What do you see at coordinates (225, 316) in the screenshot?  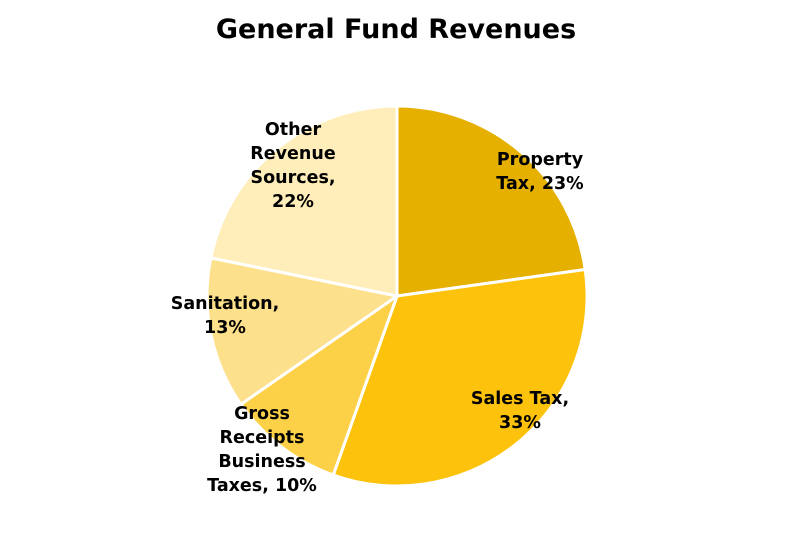 I see `slice-label-sanitation: Sanitation, 13%` at bounding box center [225, 316].